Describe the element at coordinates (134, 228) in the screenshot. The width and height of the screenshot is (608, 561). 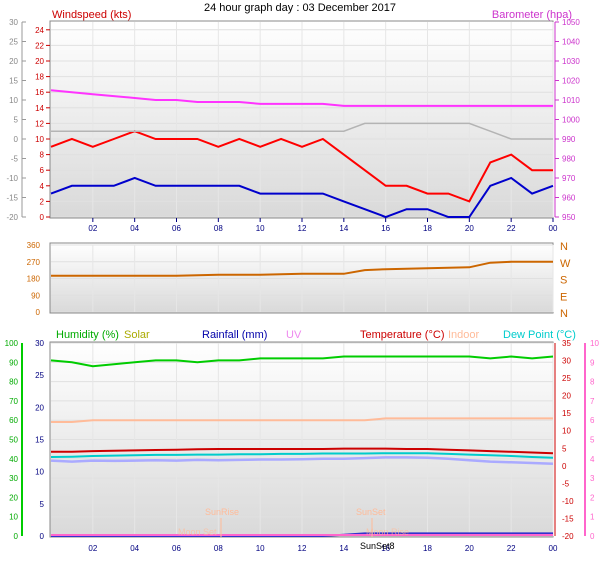
I see `wind-x-tick-label: 04` at that location.